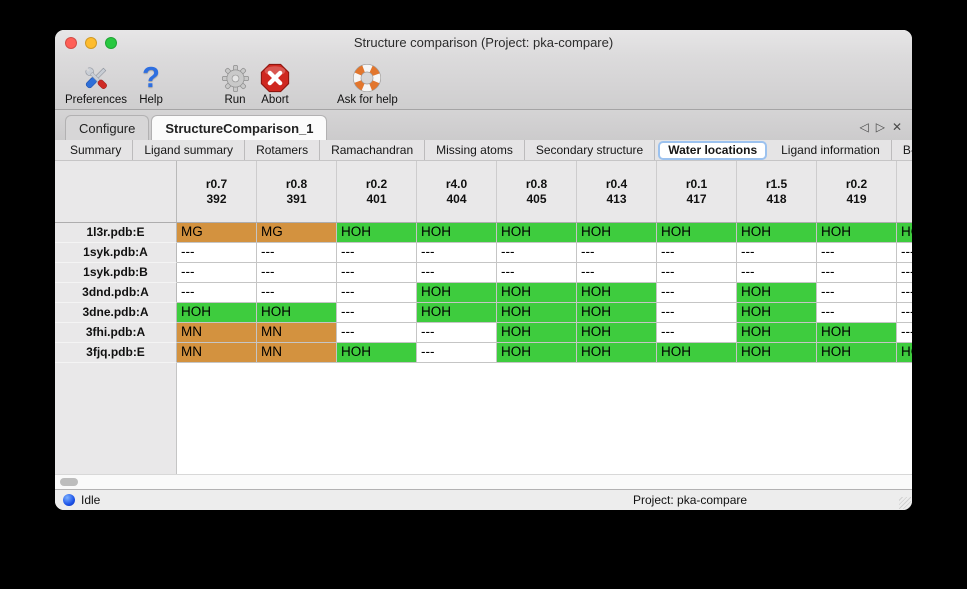 The image size is (967, 589). Describe the element at coordinates (297, 191) in the screenshot. I see `column-header: r0.8 391` at that location.